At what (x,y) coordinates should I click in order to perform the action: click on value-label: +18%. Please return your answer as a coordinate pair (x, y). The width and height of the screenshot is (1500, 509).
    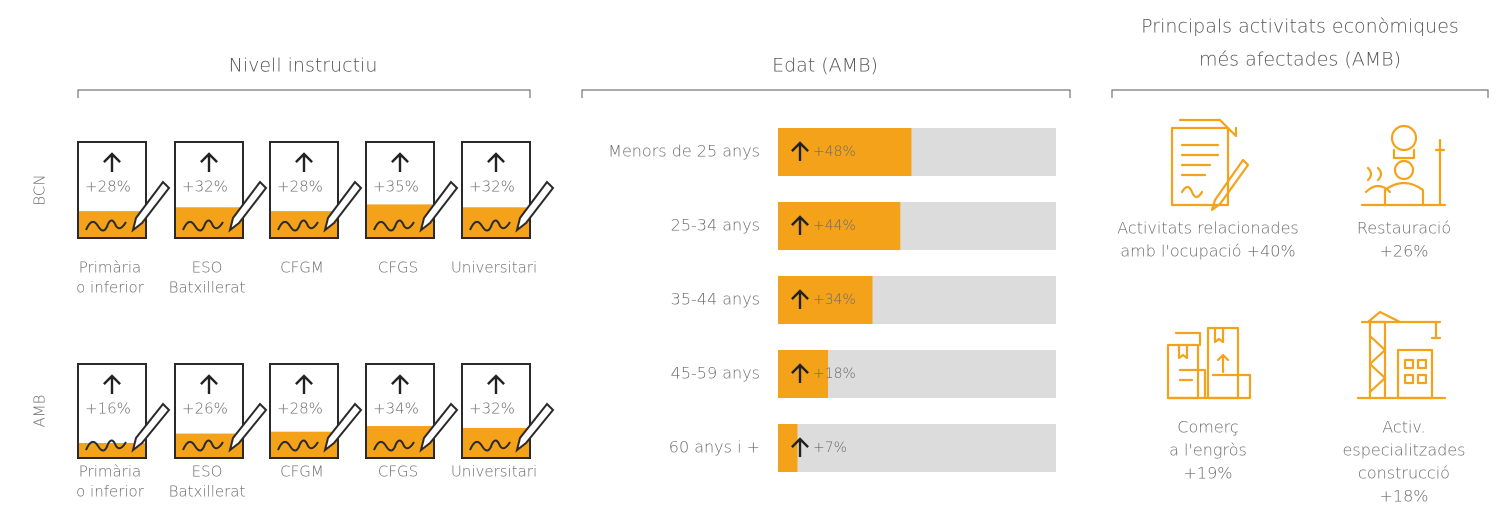
    Looking at the image, I should click on (834, 374).